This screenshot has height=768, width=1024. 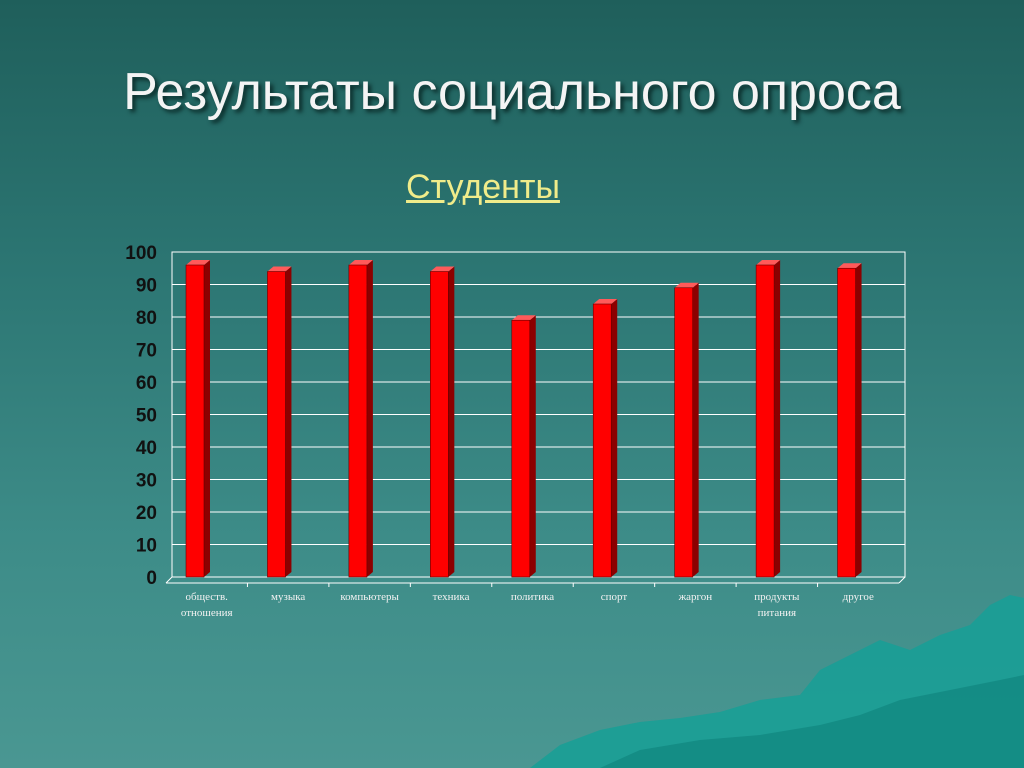 I want to click on x-tick-label: продукты питания, so click(x=777, y=605).